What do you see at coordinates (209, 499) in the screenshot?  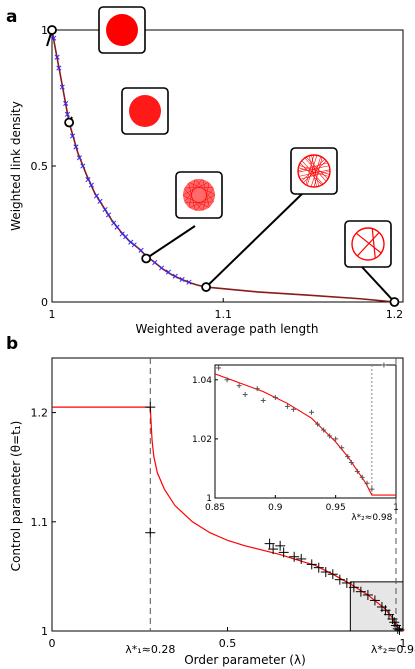 I see `inset-y-tick-label: 1` at bounding box center [209, 499].